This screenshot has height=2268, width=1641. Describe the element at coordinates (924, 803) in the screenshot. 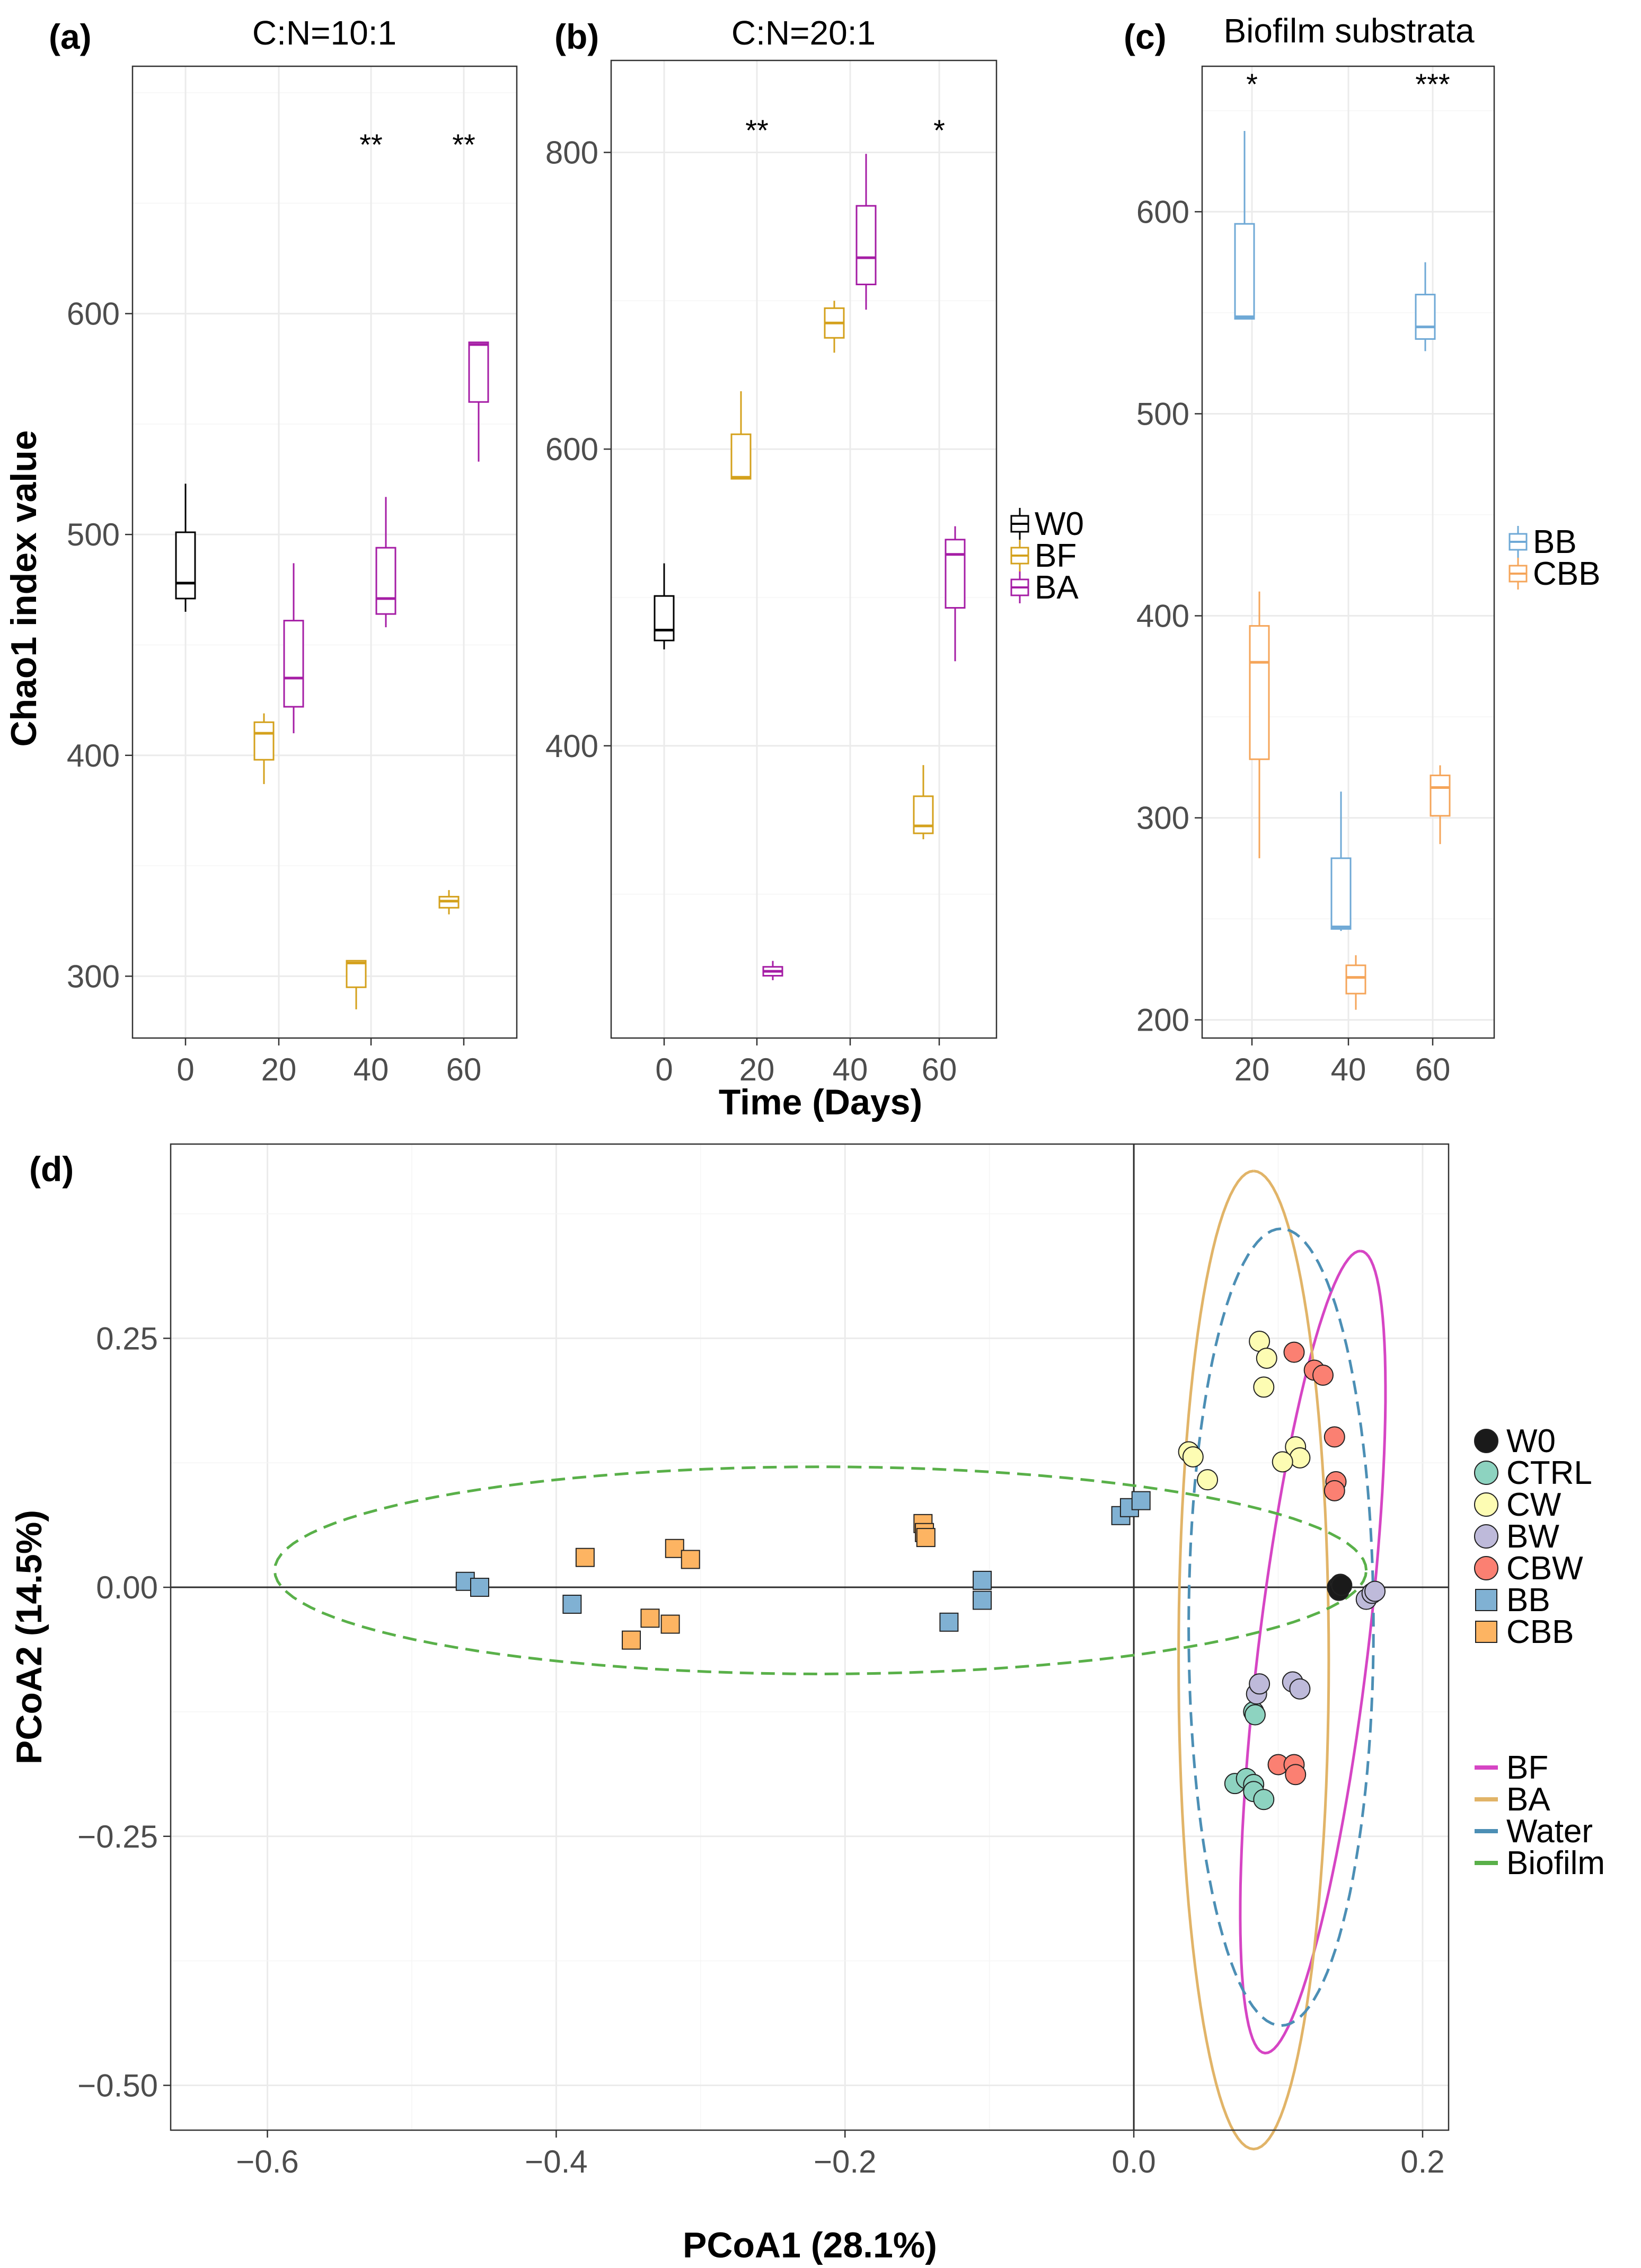

I see `box-bf-day60` at that location.